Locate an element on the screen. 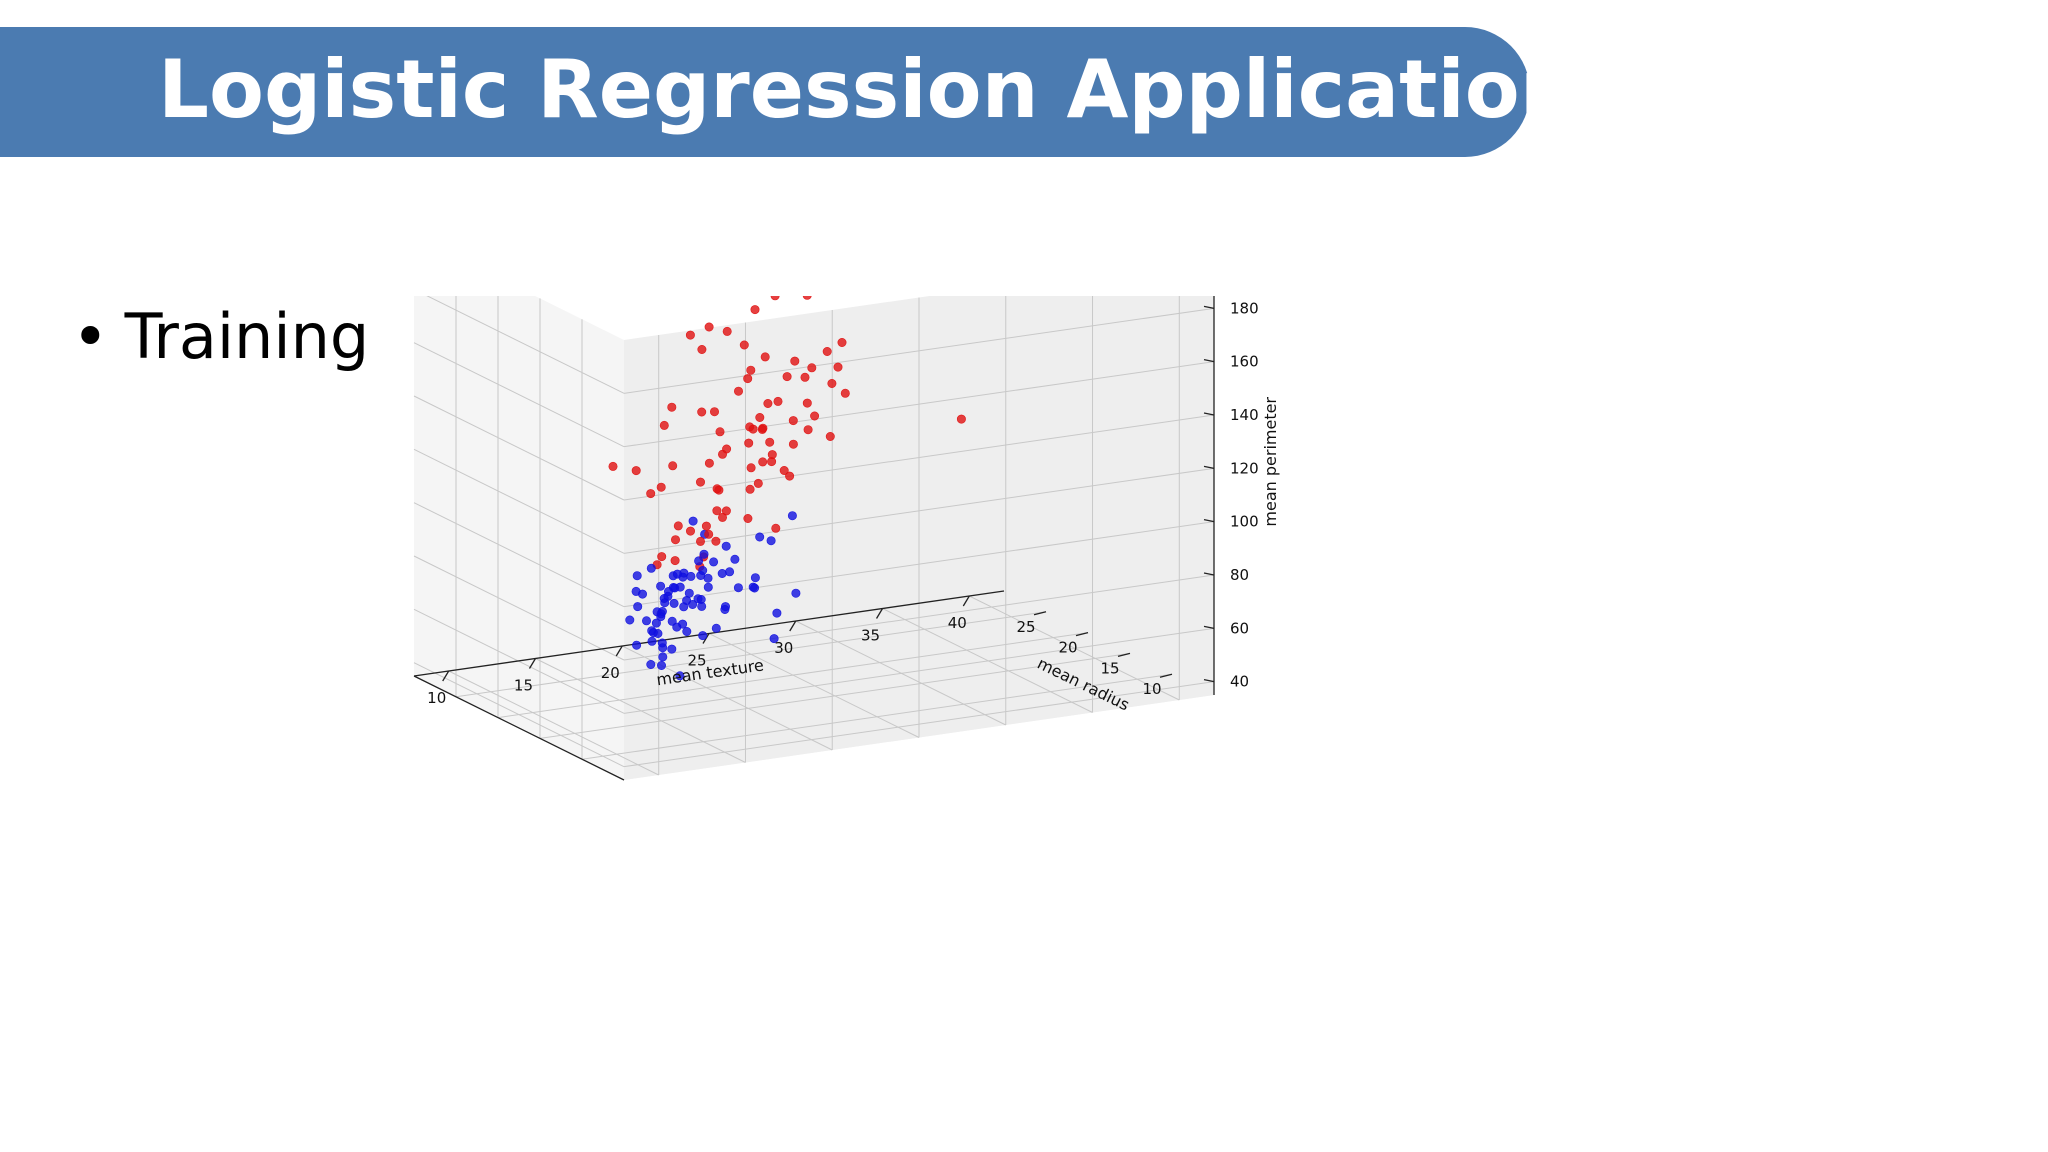 The width and height of the screenshot is (2048, 1152). z-tick-label: 180 is located at coordinates (1244, 308).